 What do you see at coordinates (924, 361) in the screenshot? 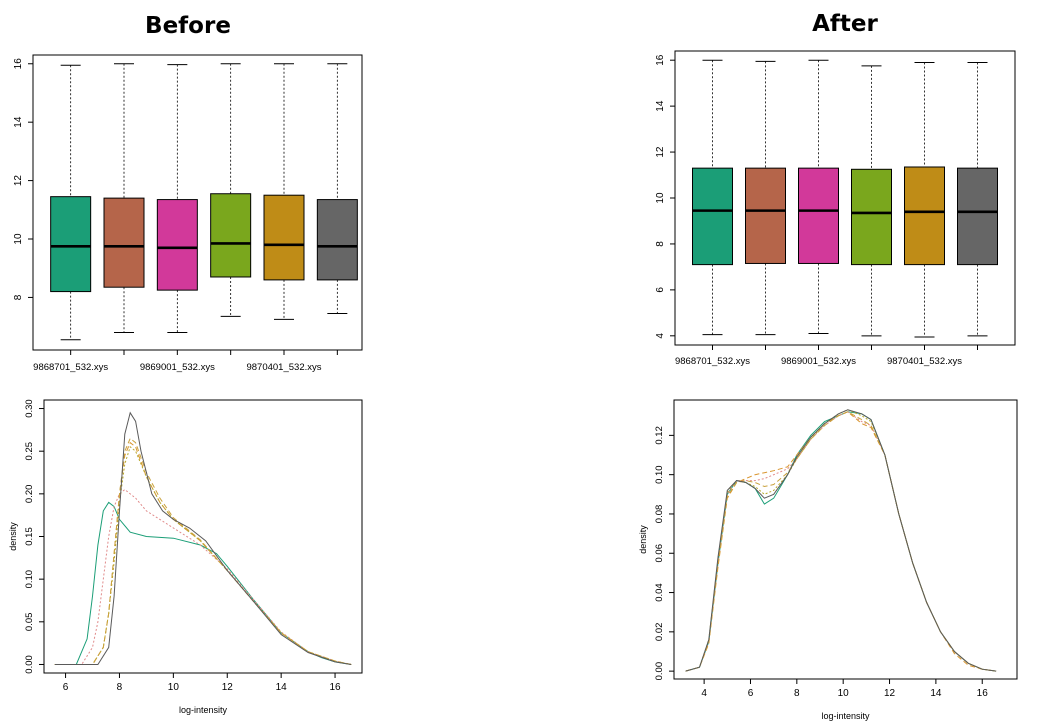
I see `chart1-after-category-label-4: 9870401_532.xys` at bounding box center [924, 361].